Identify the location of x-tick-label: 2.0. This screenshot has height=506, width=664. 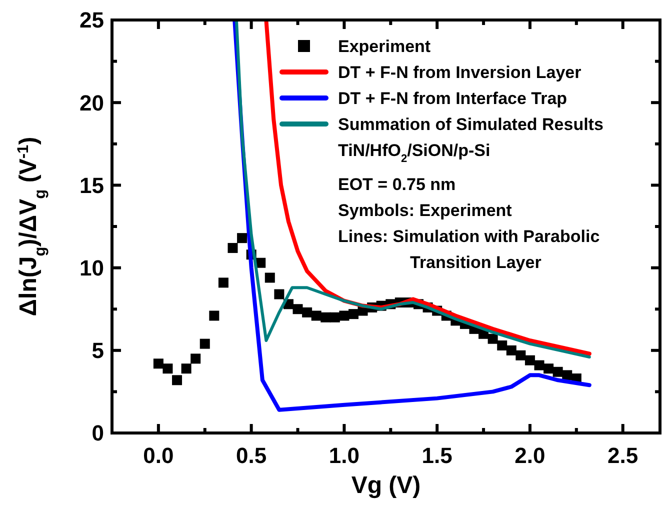
(530, 455).